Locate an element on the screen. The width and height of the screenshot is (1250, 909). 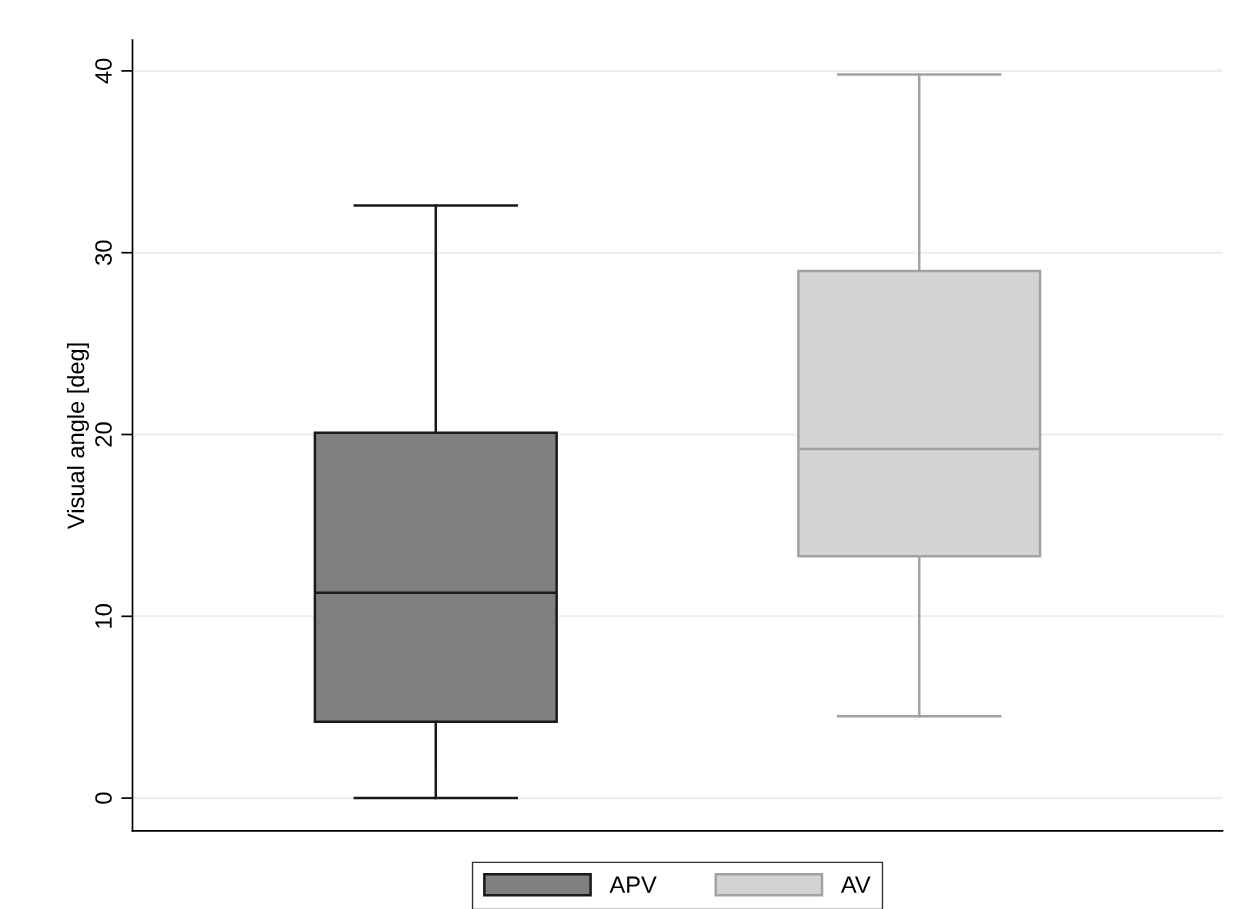
y-tick-label: 0 is located at coordinates (103, 798).